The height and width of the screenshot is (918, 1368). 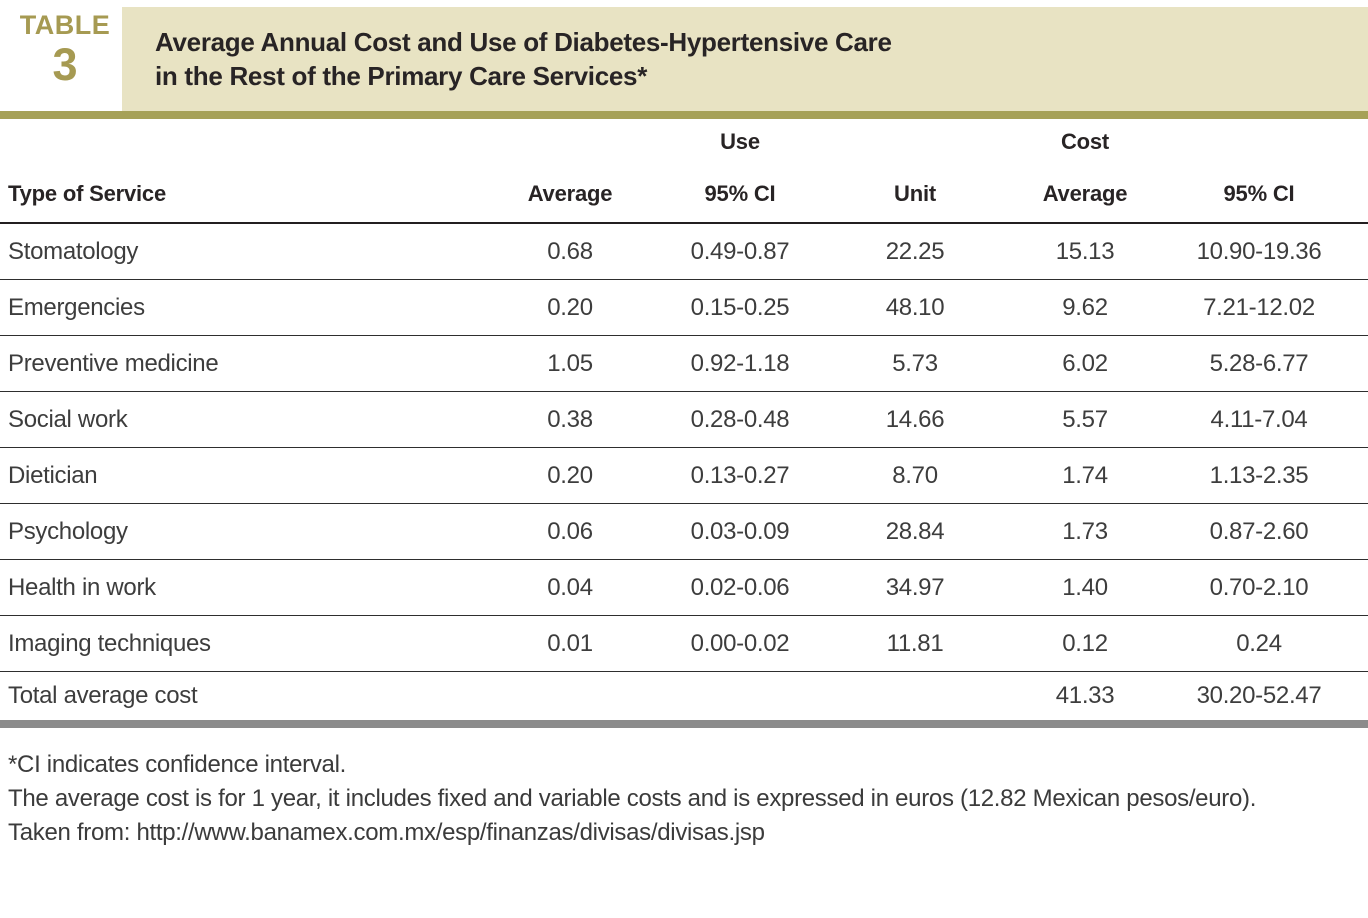 What do you see at coordinates (1259, 531) in the screenshot?
I see `cell-cost-ci: 0.87-2.60` at bounding box center [1259, 531].